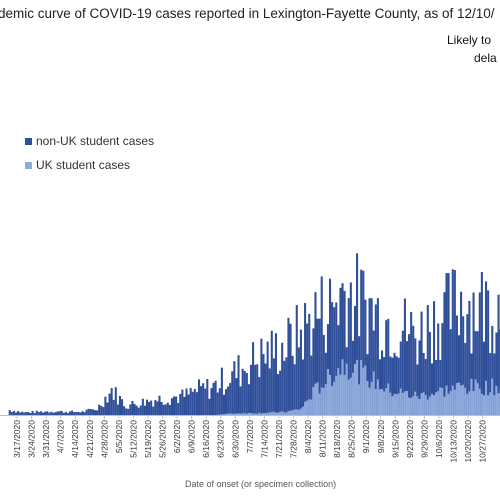  Describe the element at coordinates (133, 439) in the screenshot. I see `x-tick-label: 5/12/2020` at that location.